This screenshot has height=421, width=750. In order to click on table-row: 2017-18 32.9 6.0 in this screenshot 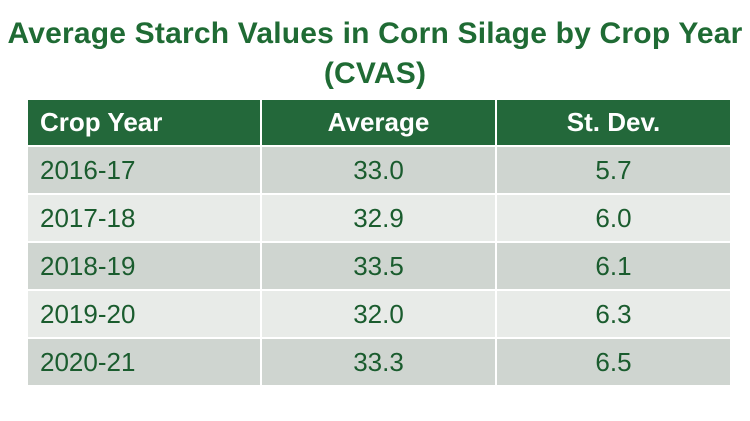, I will do `click(379, 218)`.